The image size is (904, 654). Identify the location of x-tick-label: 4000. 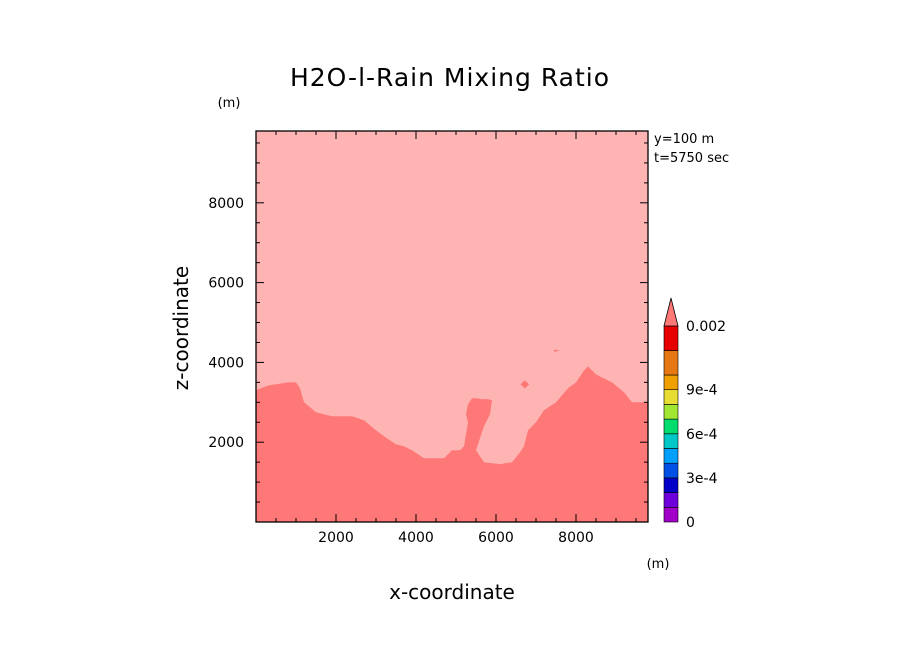
(416, 538).